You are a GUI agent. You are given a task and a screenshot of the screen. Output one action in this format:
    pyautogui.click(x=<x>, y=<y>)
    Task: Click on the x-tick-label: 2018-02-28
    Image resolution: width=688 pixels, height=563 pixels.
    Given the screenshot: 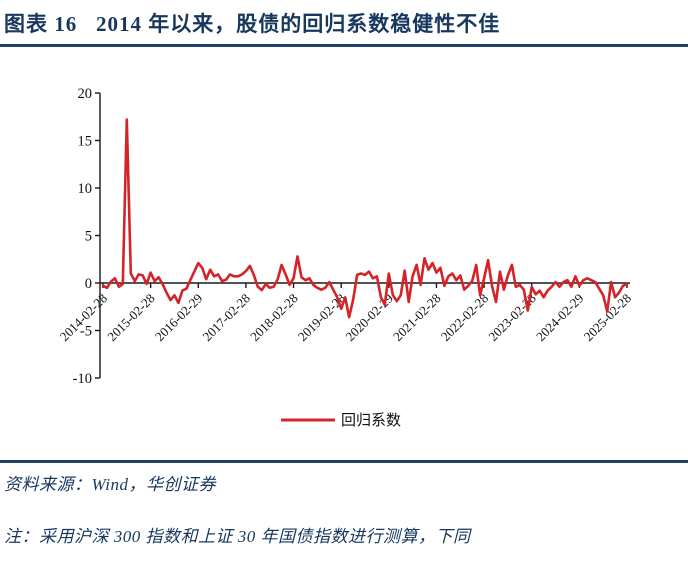 What is the action you would take?
    pyautogui.click(x=274, y=318)
    